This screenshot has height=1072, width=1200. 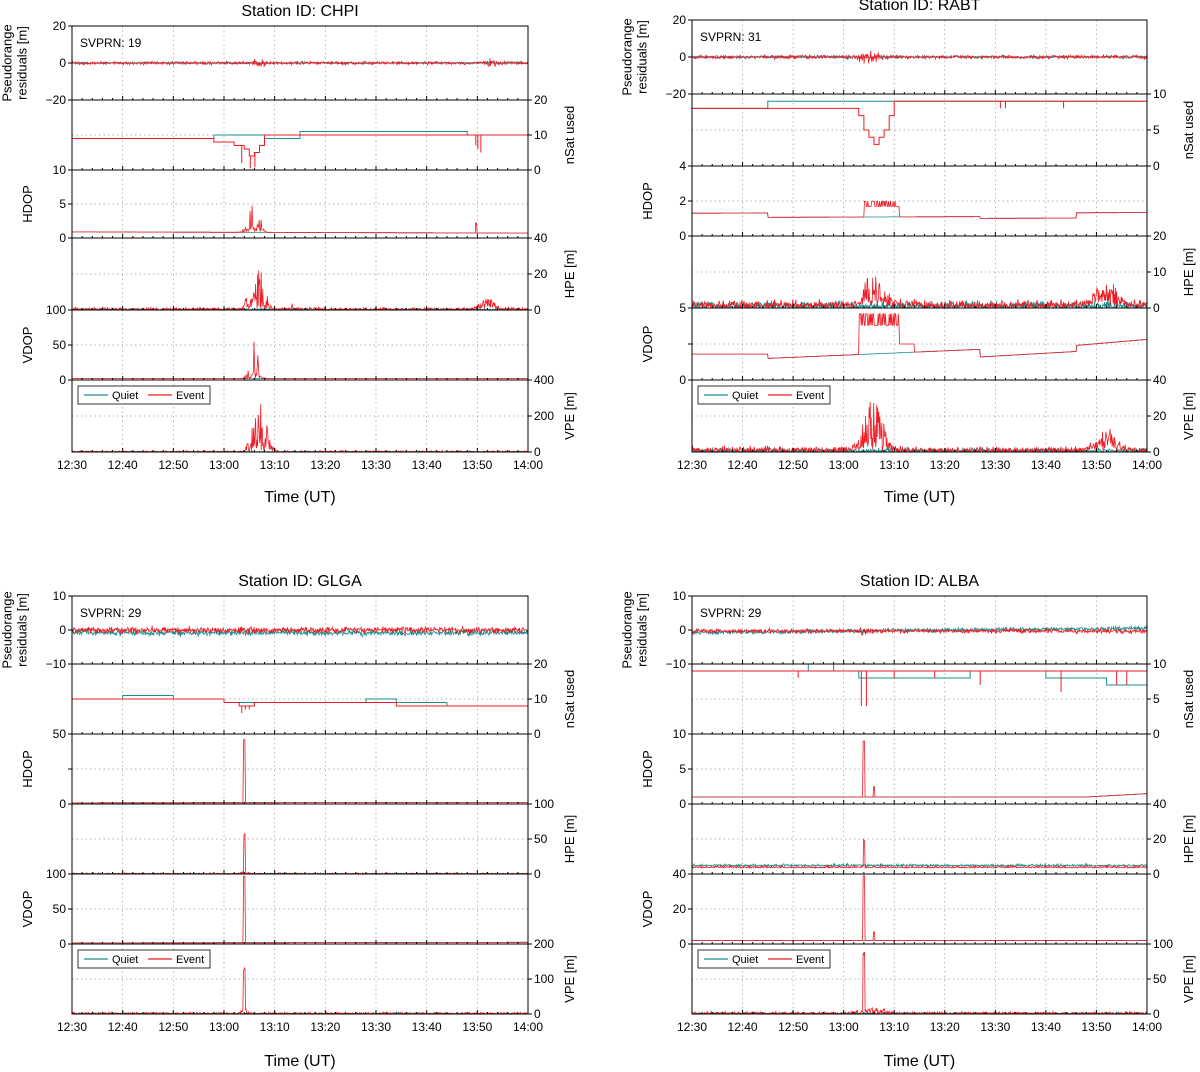 I want to click on x-tick-label: 12:50, so click(x=793, y=465).